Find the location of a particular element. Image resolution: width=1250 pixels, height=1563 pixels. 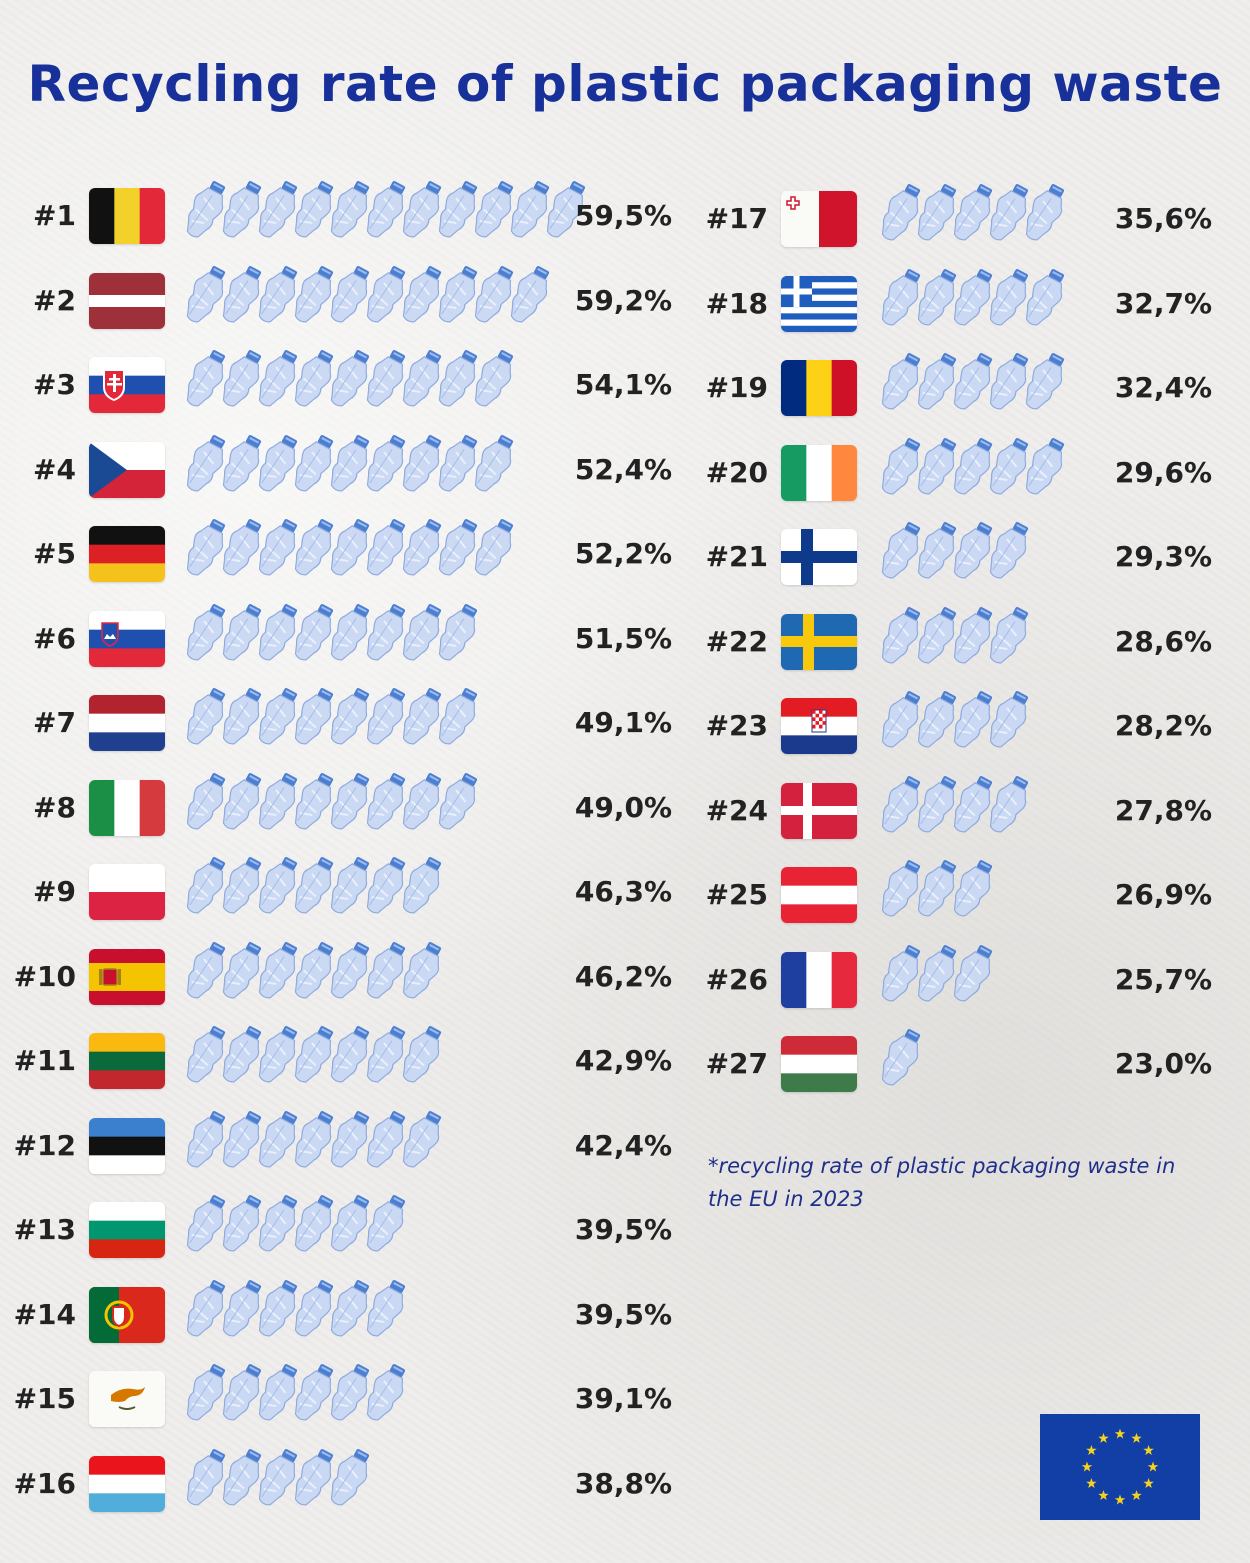

value-label: 59,2% is located at coordinates (623, 300).